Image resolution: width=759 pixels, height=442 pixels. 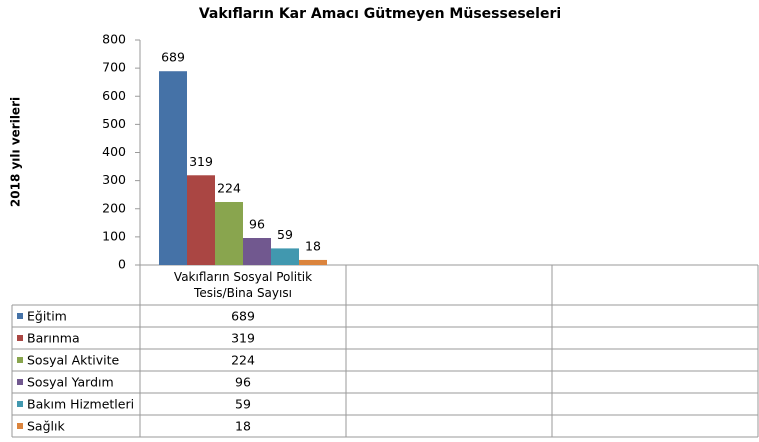 What do you see at coordinates (73, 360) in the screenshot?
I see `legend-label: Sosyal Aktivite` at bounding box center [73, 360].